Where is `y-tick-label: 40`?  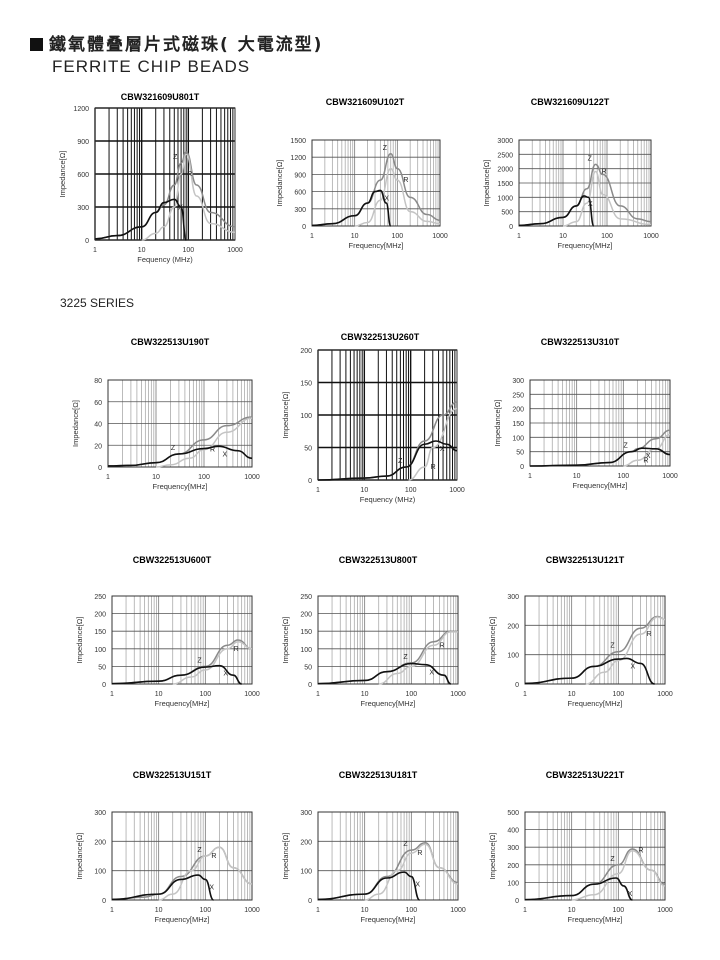
y-tick-label: 40 is located at coordinates (98, 425).